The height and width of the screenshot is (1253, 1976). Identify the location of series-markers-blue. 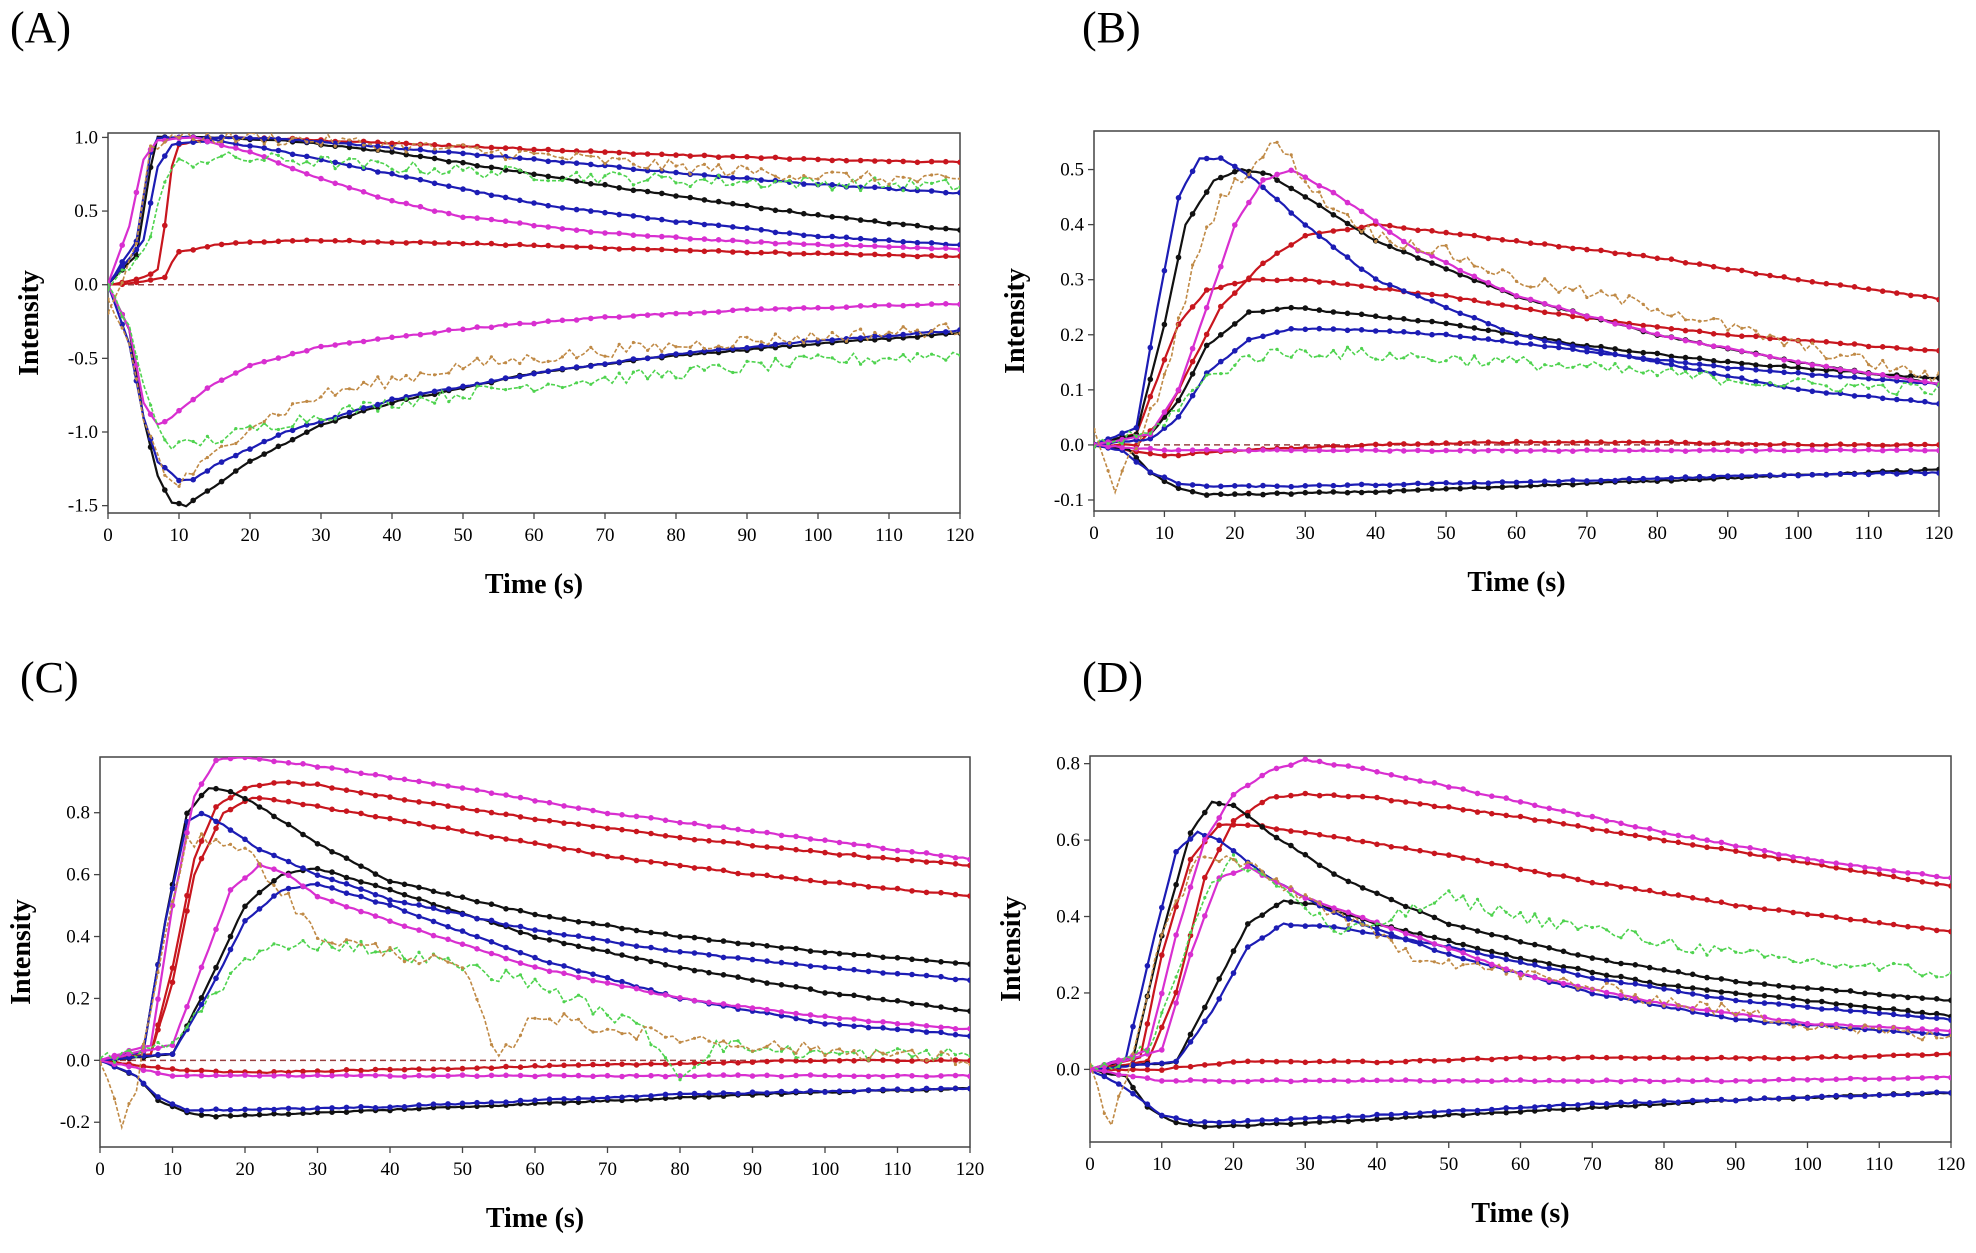
(1516, 301).